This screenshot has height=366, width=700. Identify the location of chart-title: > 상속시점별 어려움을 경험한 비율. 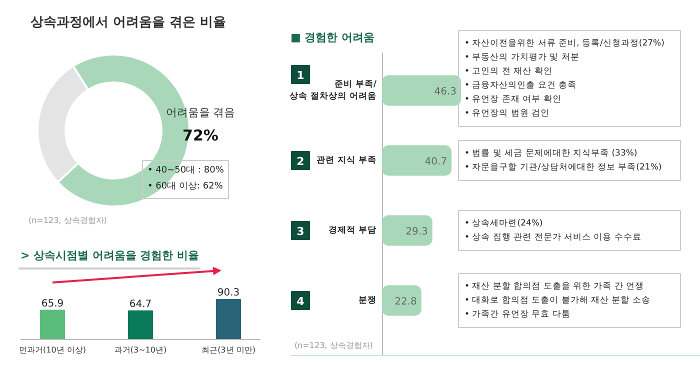
(110, 255).